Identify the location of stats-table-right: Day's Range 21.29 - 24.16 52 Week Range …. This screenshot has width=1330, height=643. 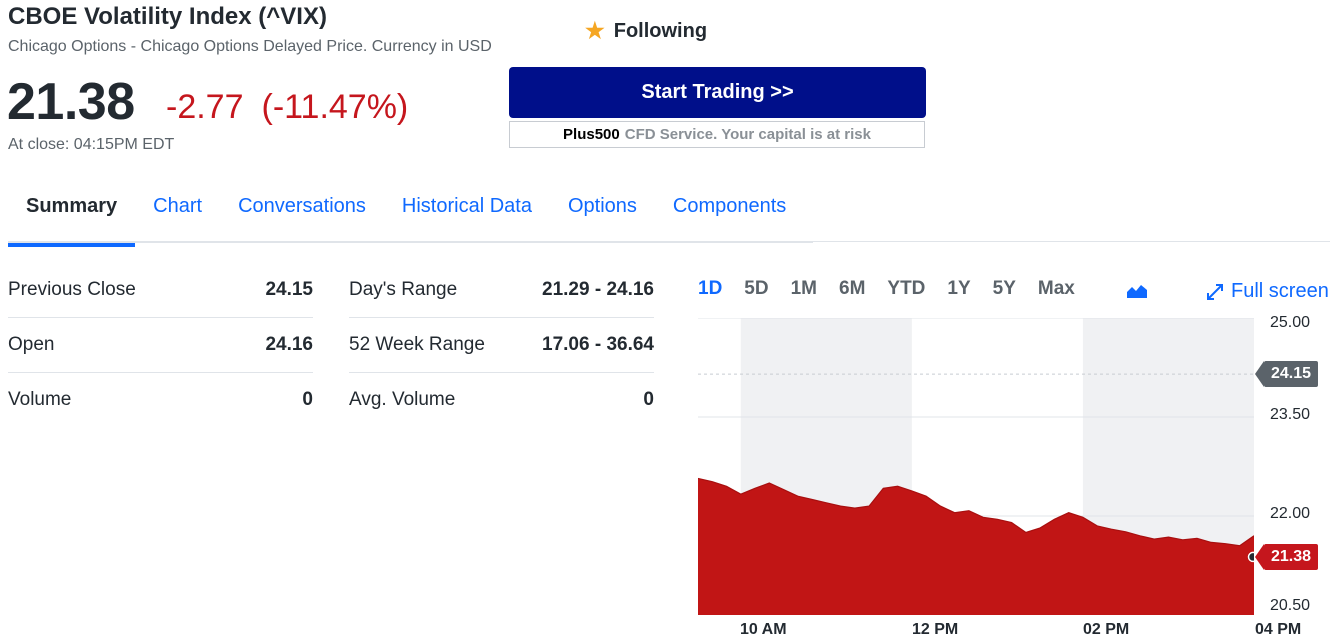
(501, 345).